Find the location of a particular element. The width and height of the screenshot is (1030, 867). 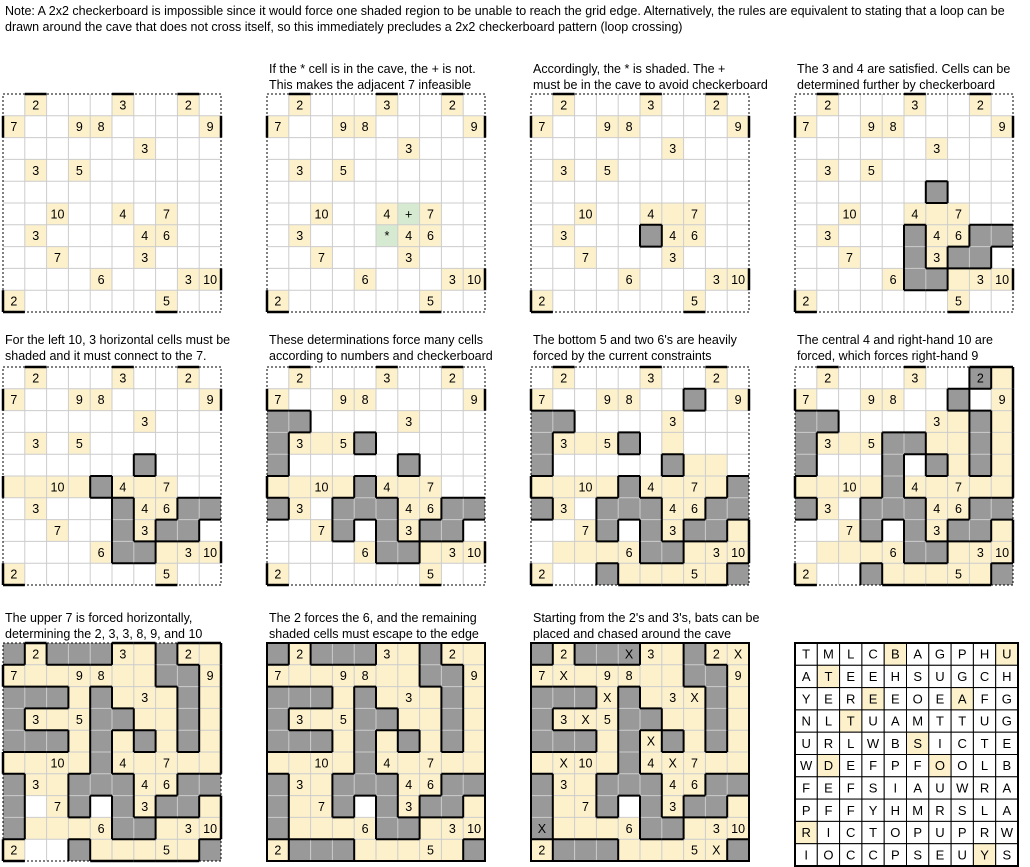

letter: U is located at coordinates (939, 676).